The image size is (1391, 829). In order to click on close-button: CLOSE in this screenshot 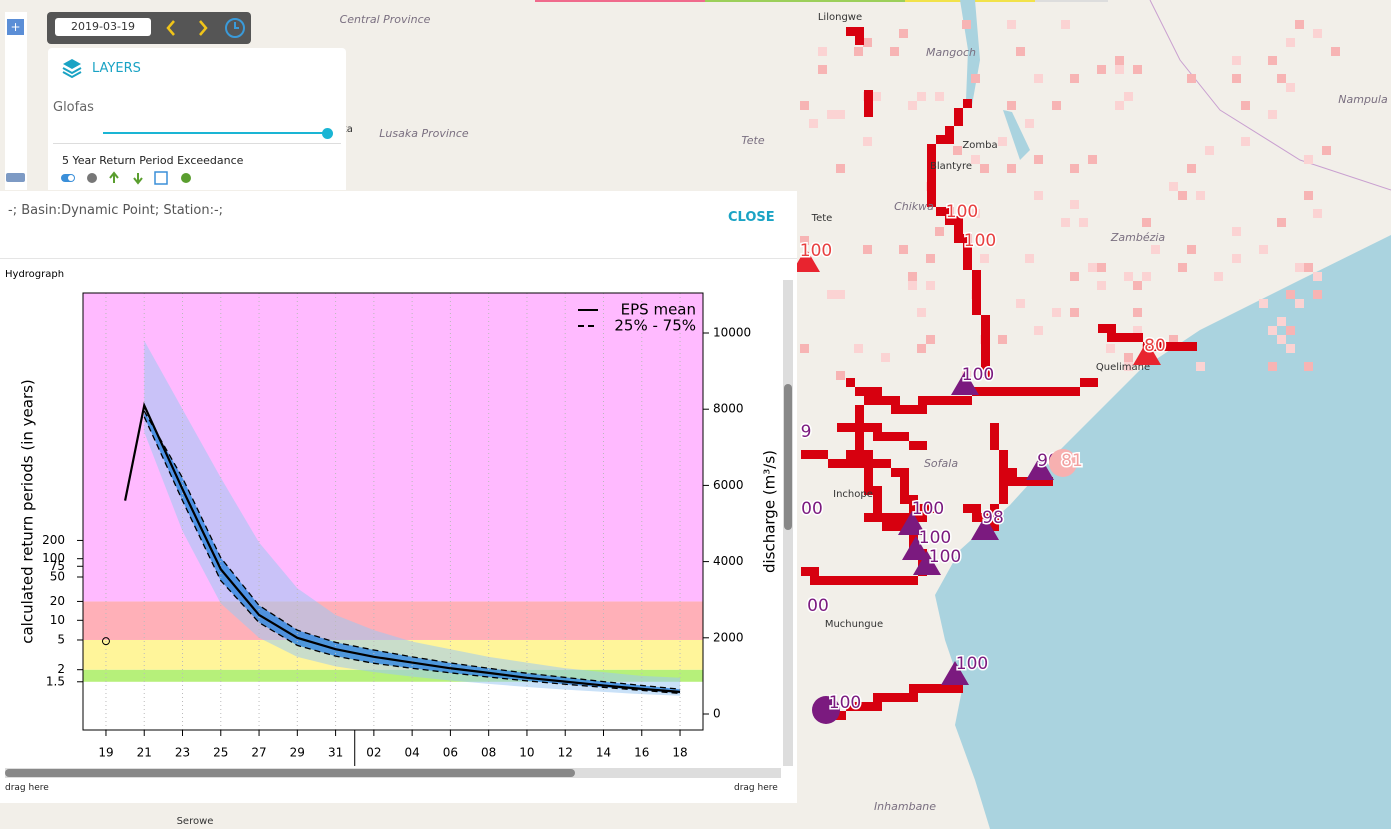, I will do `click(751, 217)`.